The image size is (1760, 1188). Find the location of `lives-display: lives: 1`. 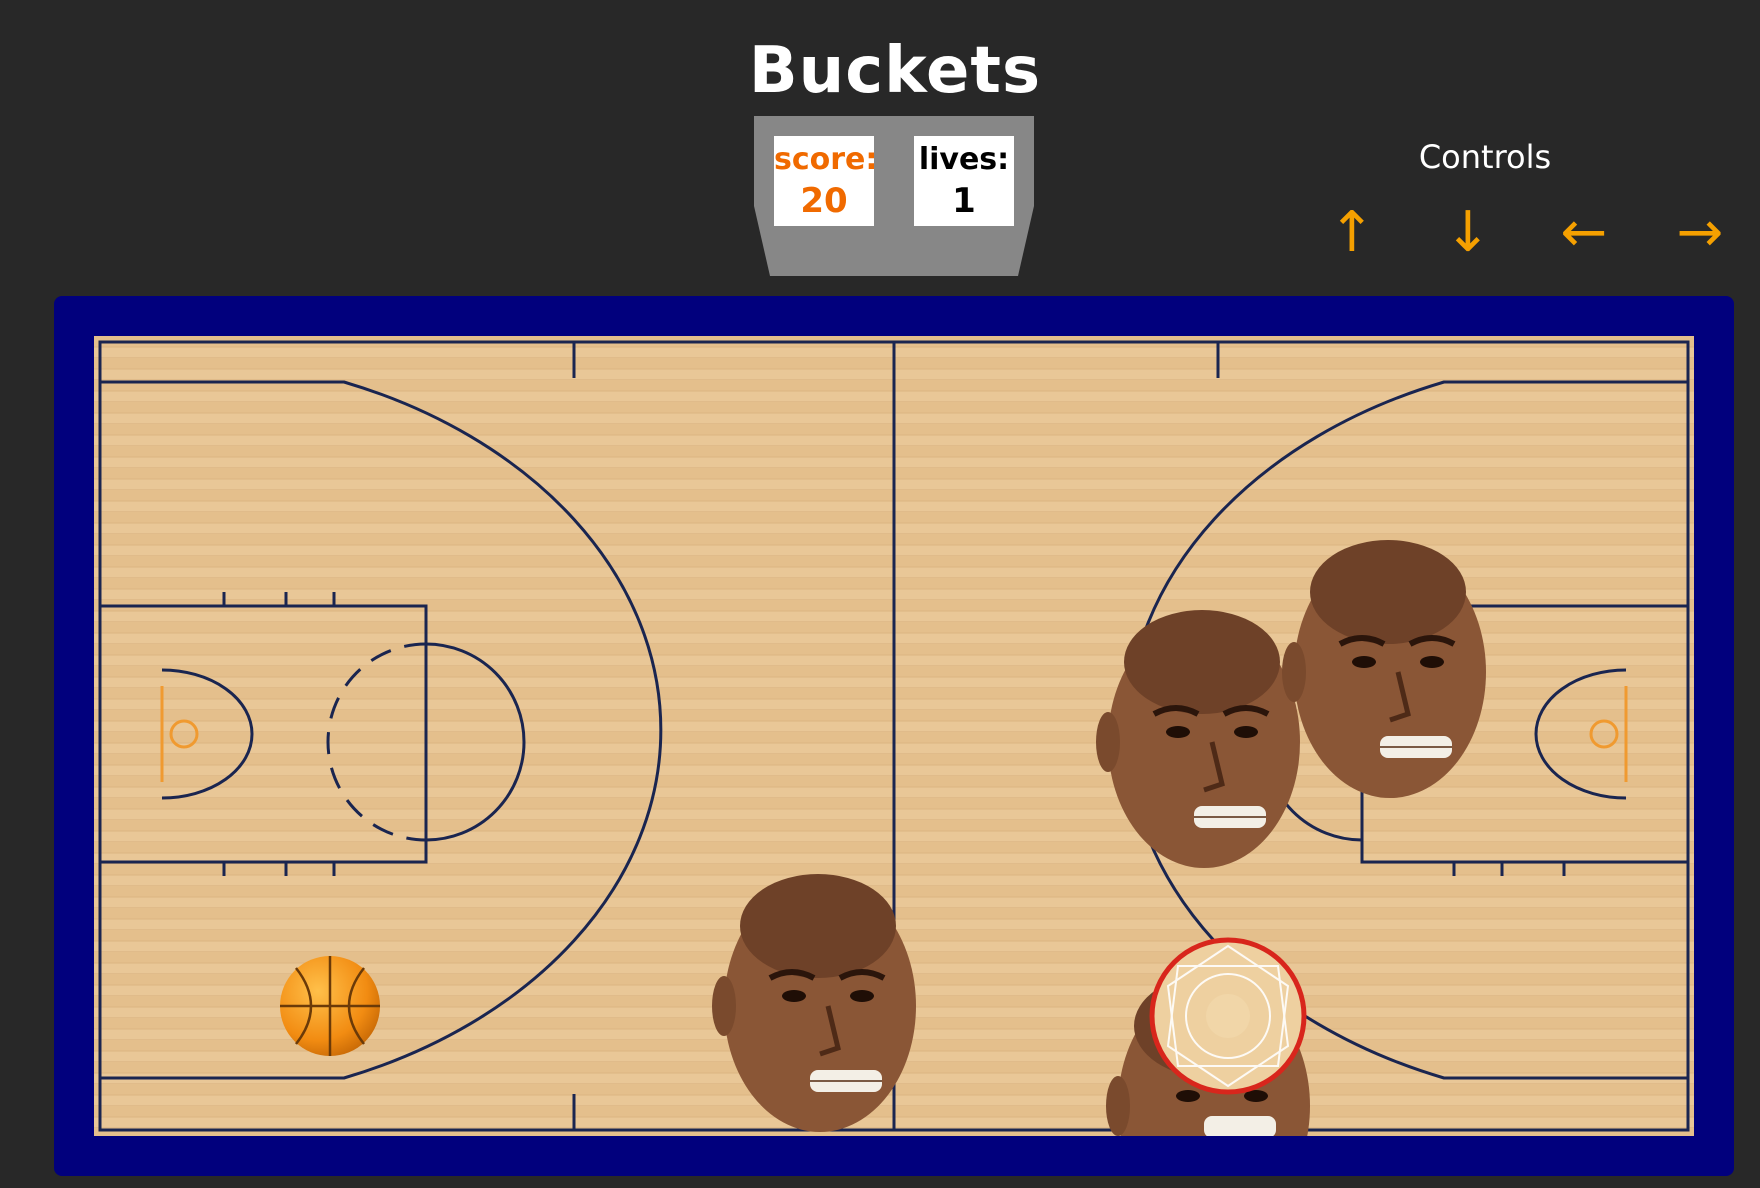

lives-display: lives: 1 is located at coordinates (964, 181).